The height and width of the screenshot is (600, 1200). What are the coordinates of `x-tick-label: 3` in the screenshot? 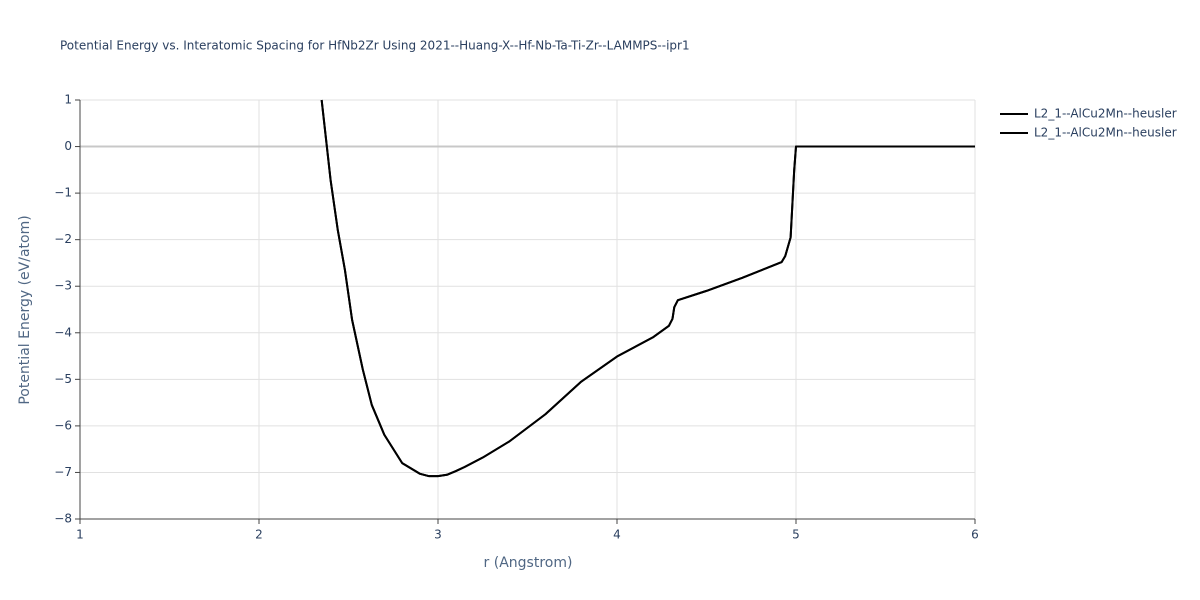 It's located at (438, 535).